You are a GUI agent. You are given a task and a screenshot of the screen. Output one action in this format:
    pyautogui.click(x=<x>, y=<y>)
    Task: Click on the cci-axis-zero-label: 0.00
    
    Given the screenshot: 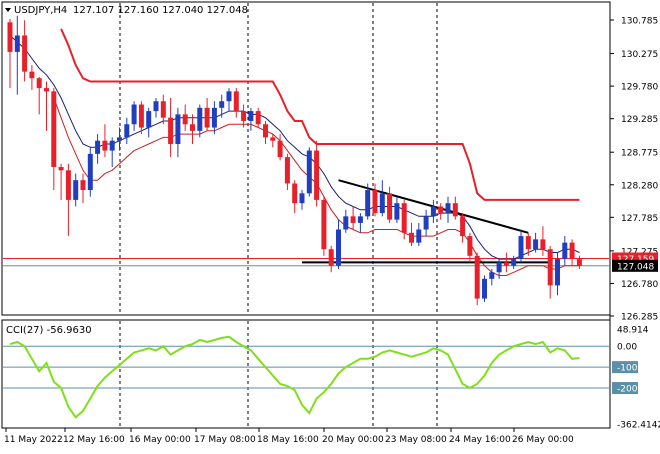 What is the action you would take?
    pyautogui.click(x=627, y=348)
    